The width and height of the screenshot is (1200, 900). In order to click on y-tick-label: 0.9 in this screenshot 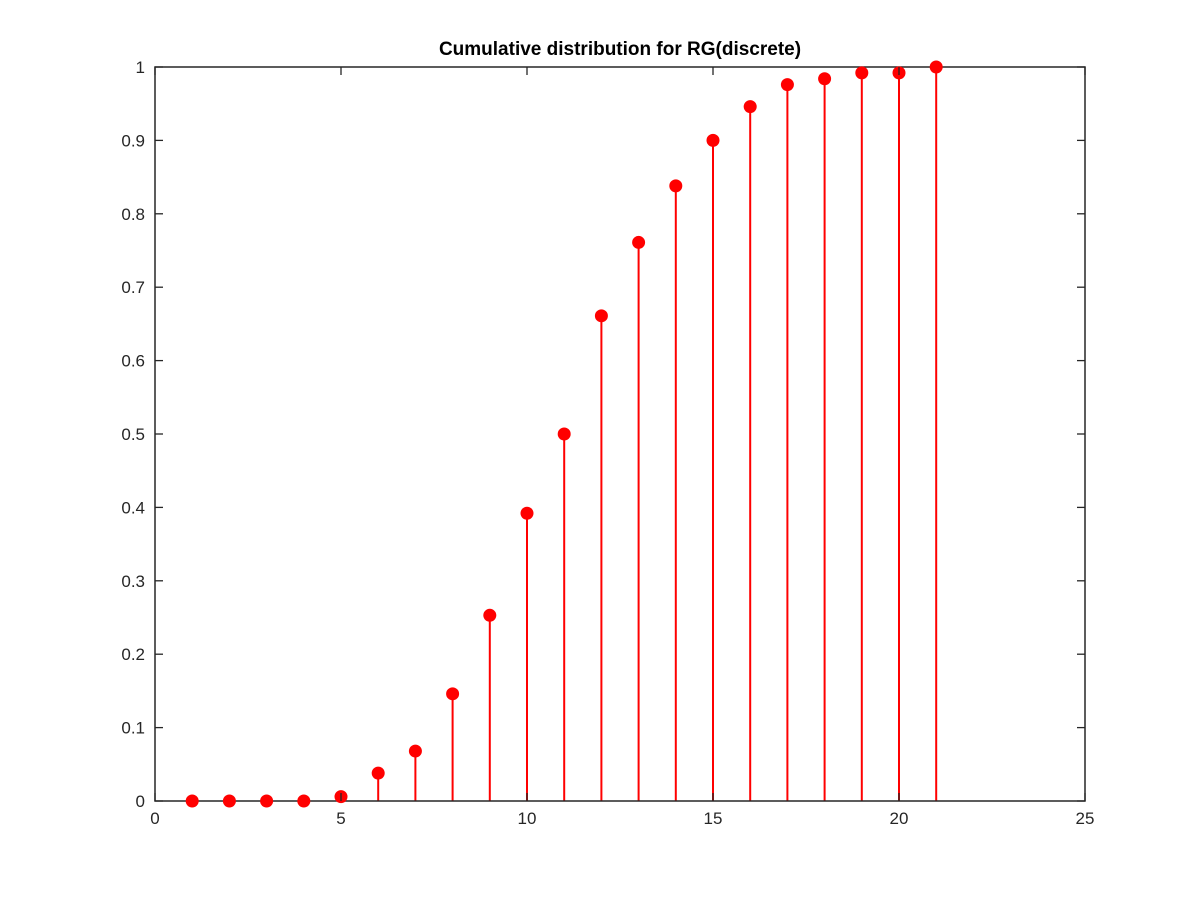, I will do `click(133, 140)`.